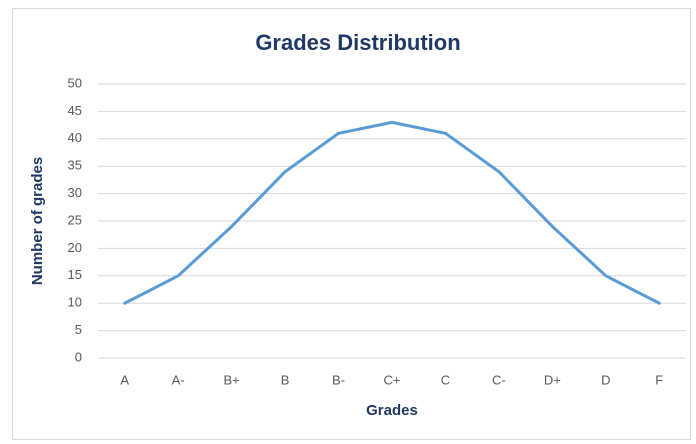  I want to click on x-tick-label: C-, so click(499, 379).